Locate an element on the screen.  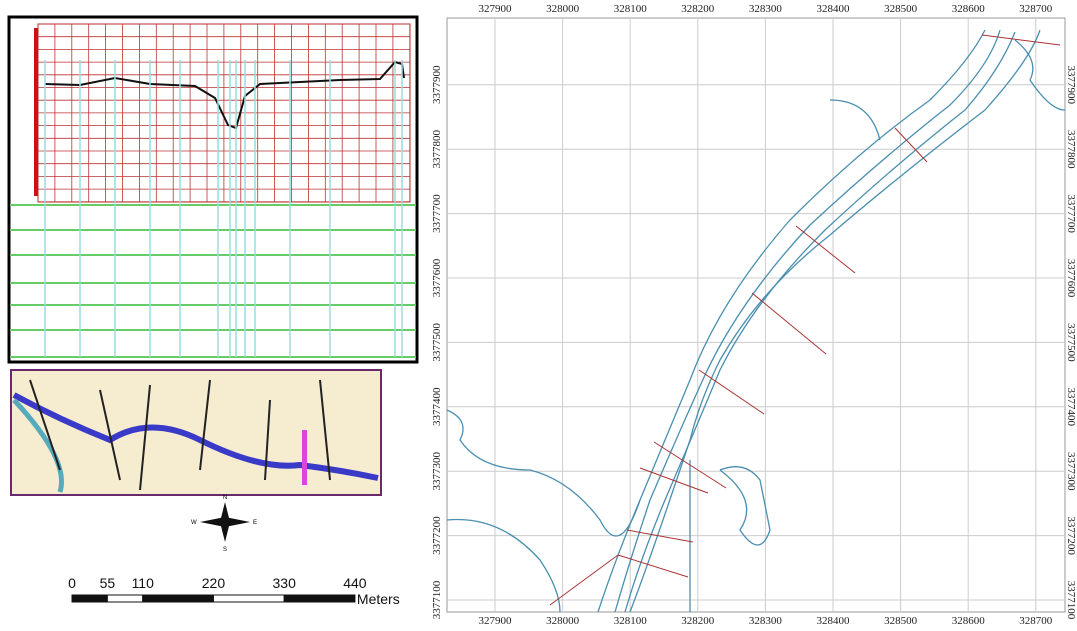
x-label-top: 328400 is located at coordinates (834, 9).